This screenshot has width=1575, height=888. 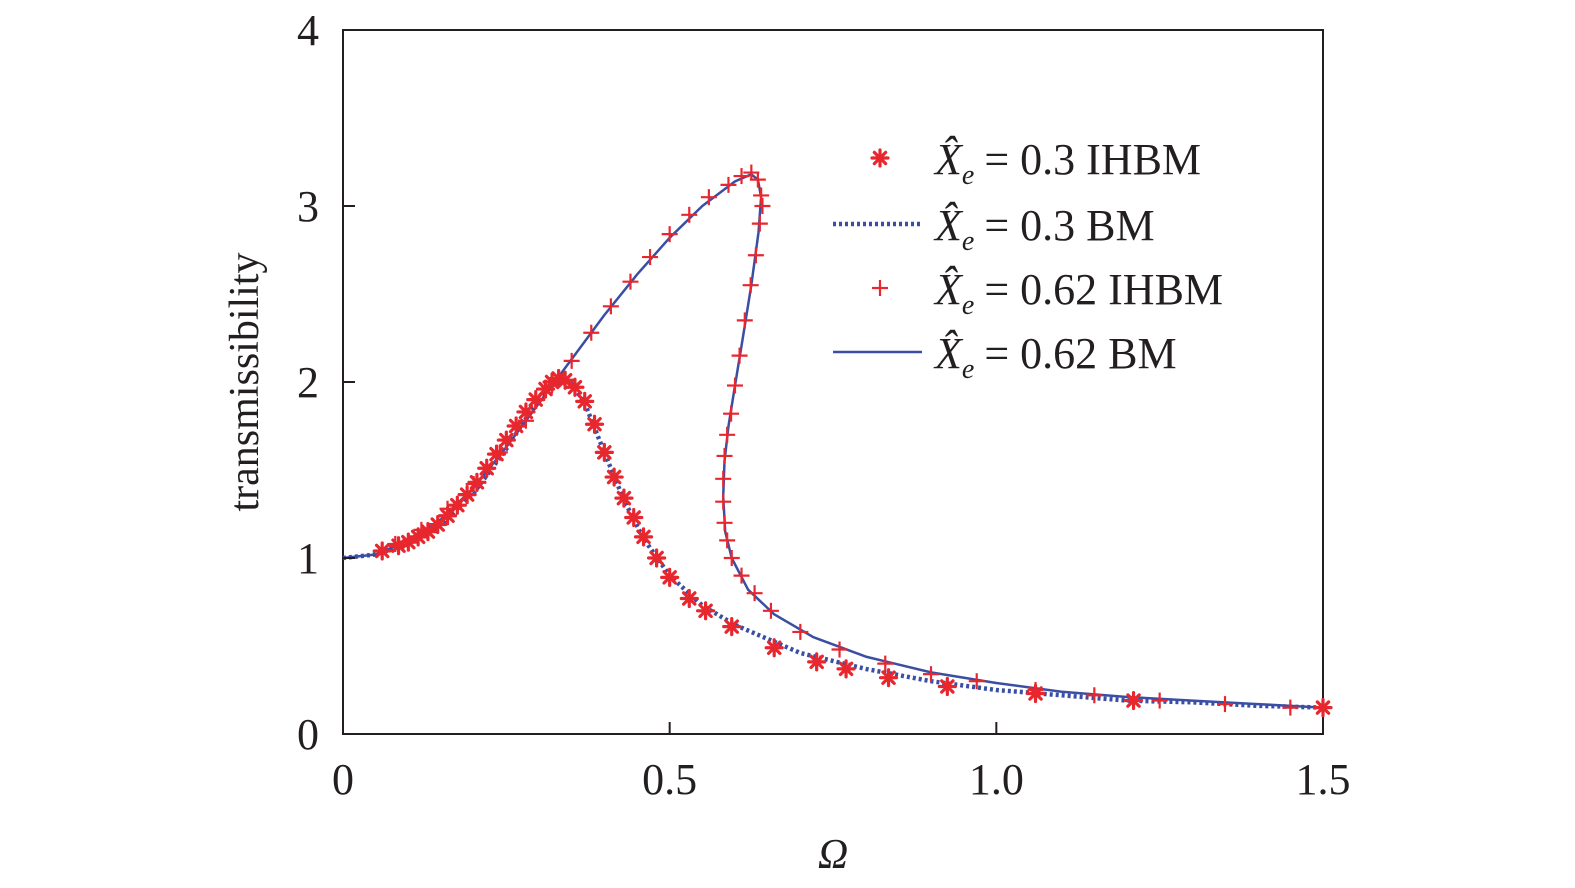 What do you see at coordinates (1103, 289) in the screenshot?
I see `legend-value: = 0.62 IHBM` at bounding box center [1103, 289].